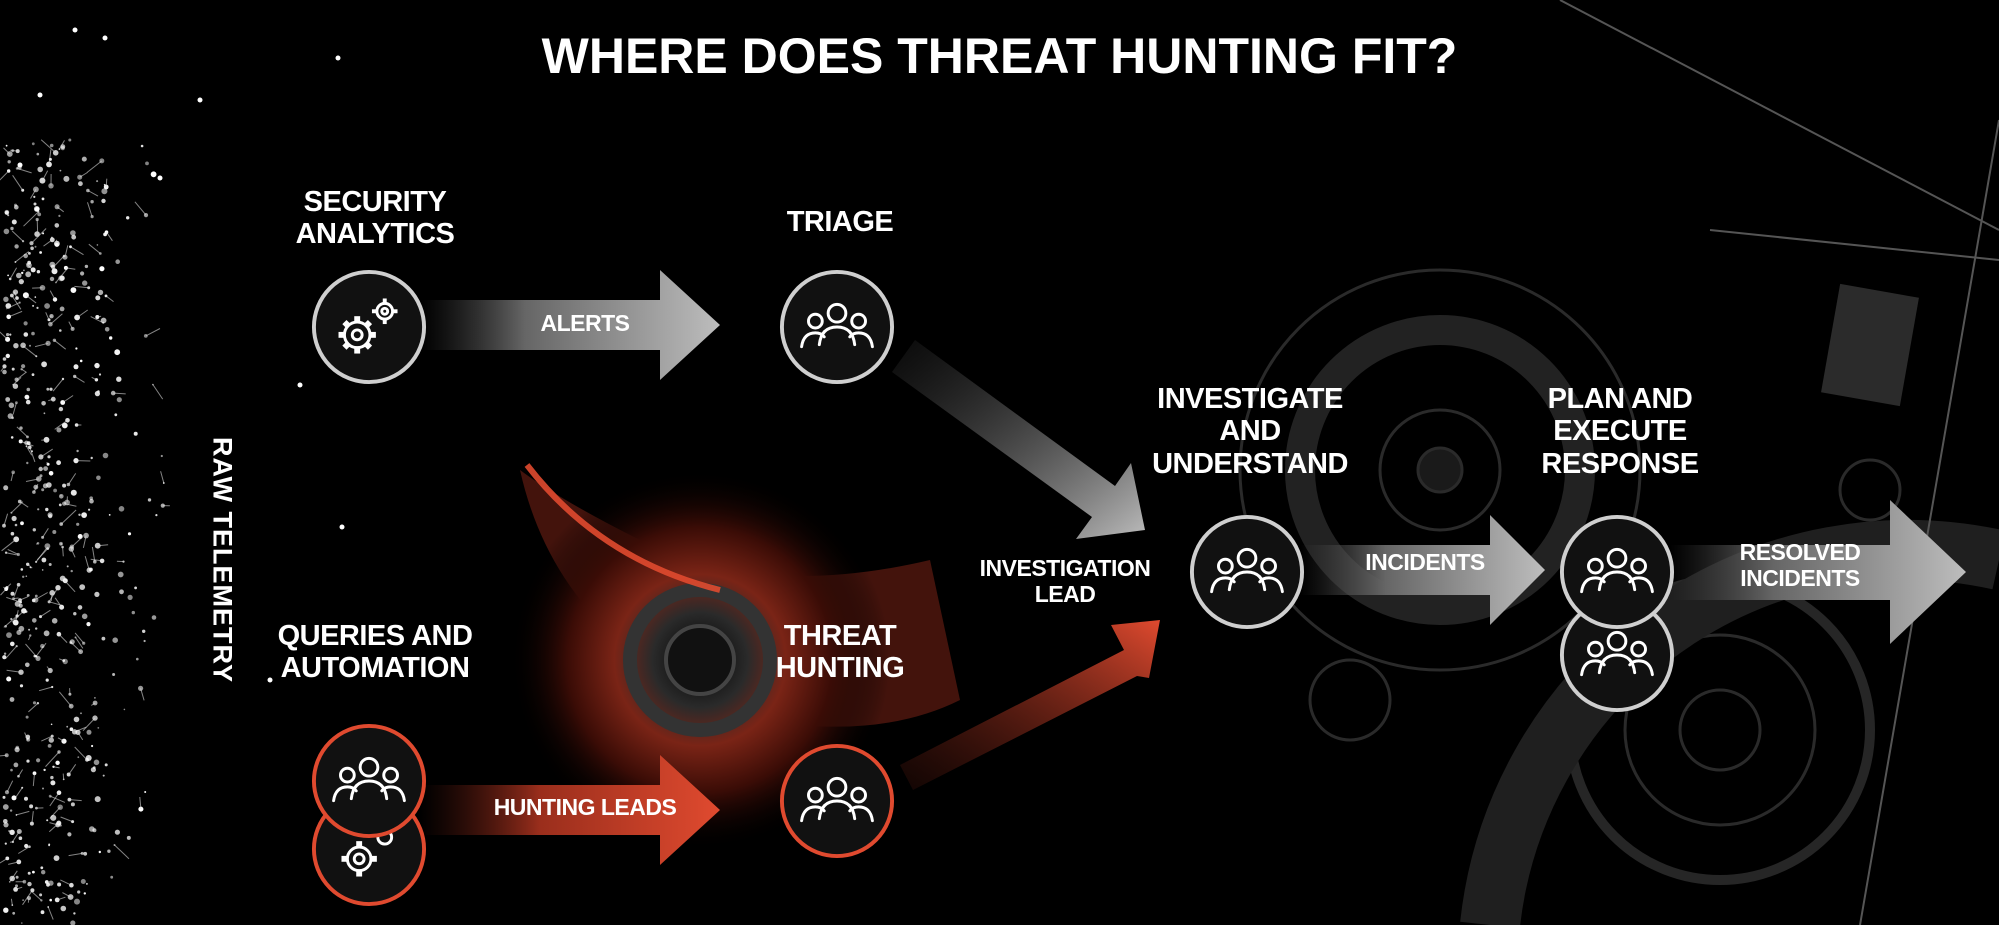 The width and height of the screenshot is (1999, 925). What do you see at coordinates (375, 652) in the screenshot?
I see `queries-automation-label: QUERIES AND AUTOMATION` at bounding box center [375, 652].